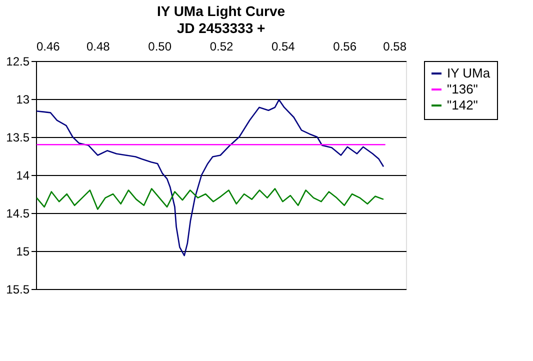  Describe the element at coordinates (462, 89) in the screenshot. I see `legend-label: "136"` at that location.